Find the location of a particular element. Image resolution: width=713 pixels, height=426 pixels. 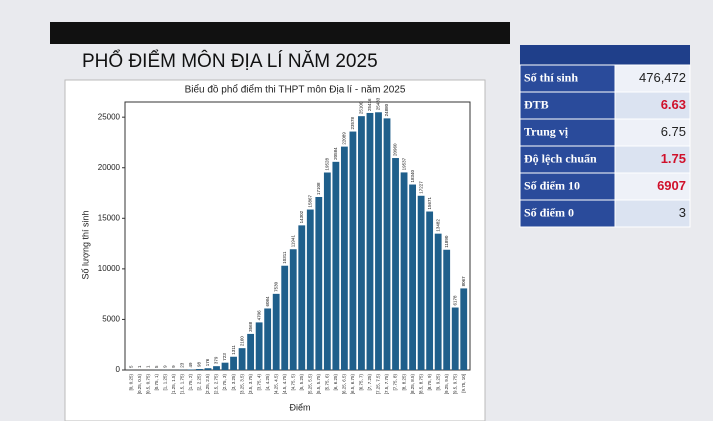

value-label: 25100 is located at coordinates (361, 107).